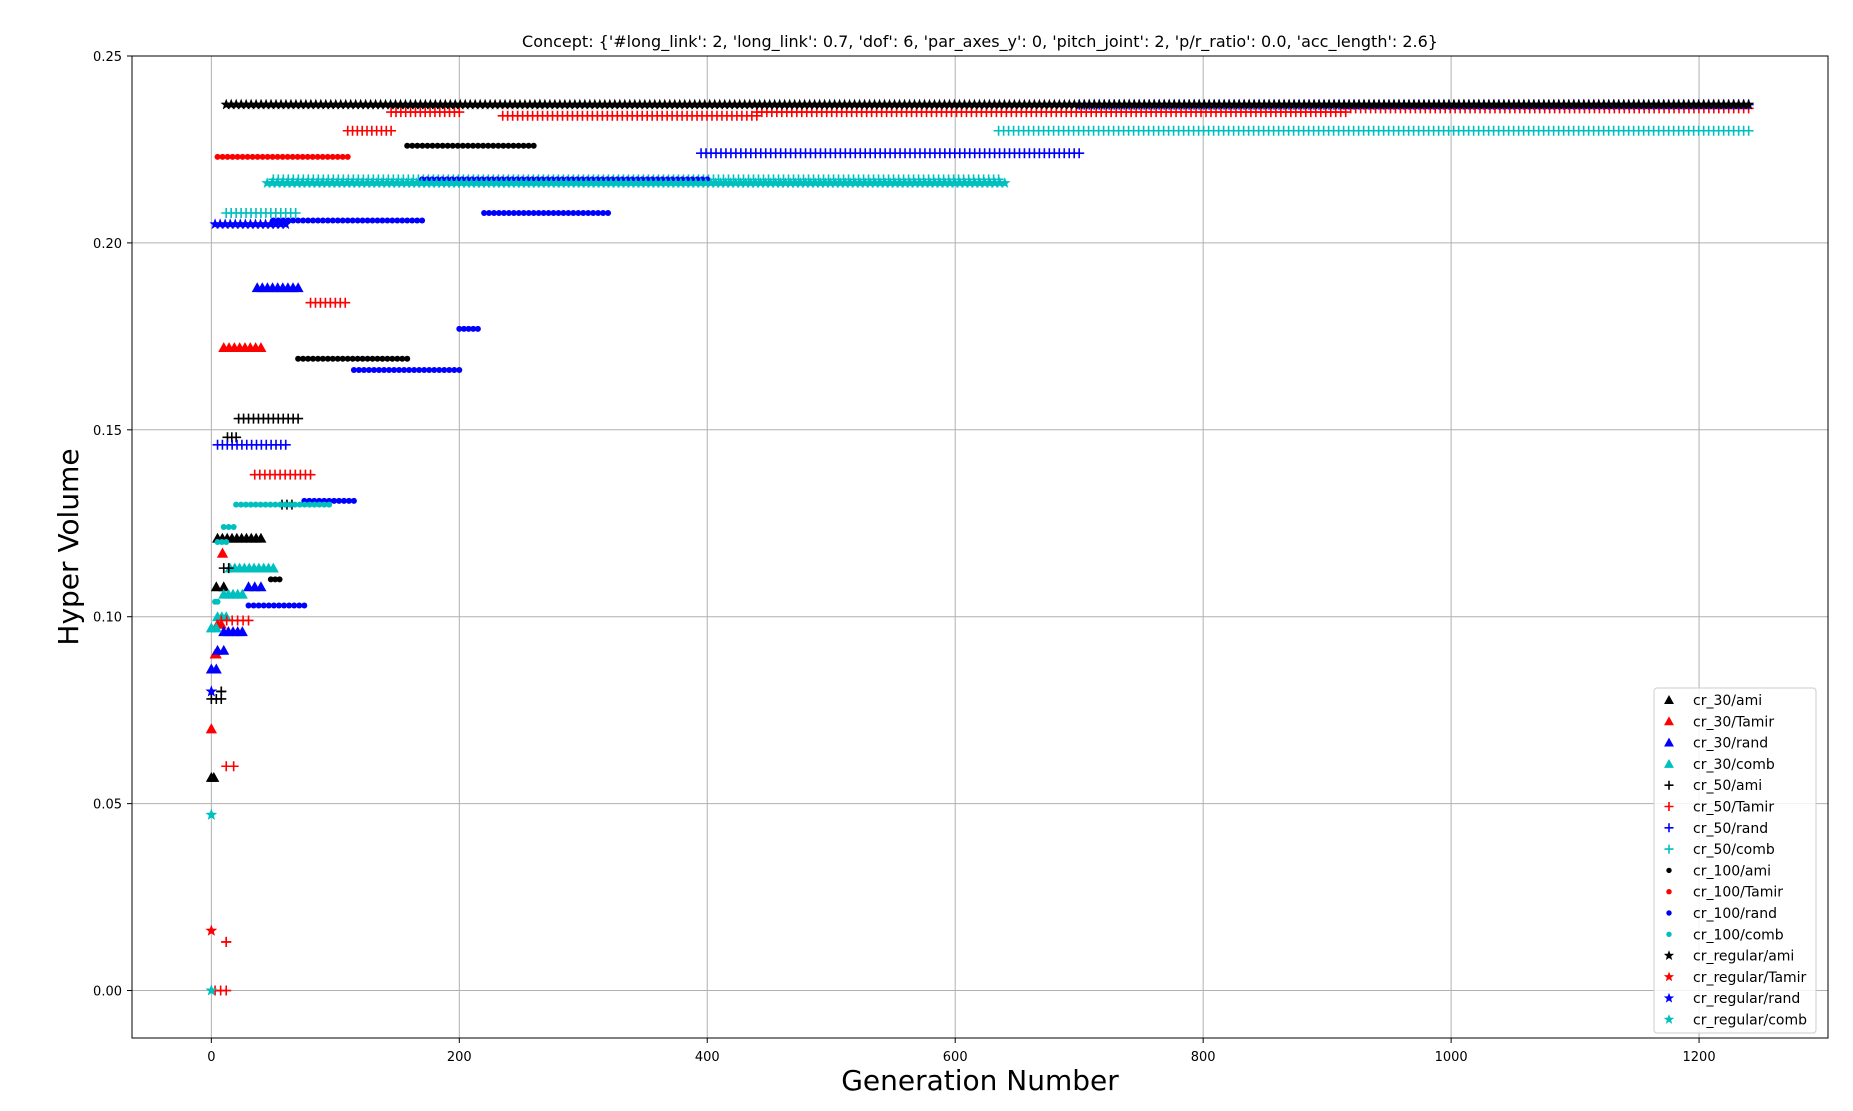  What do you see at coordinates (1735, 914) in the screenshot?
I see `legend-entry: cr_100/rand` at bounding box center [1735, 914].